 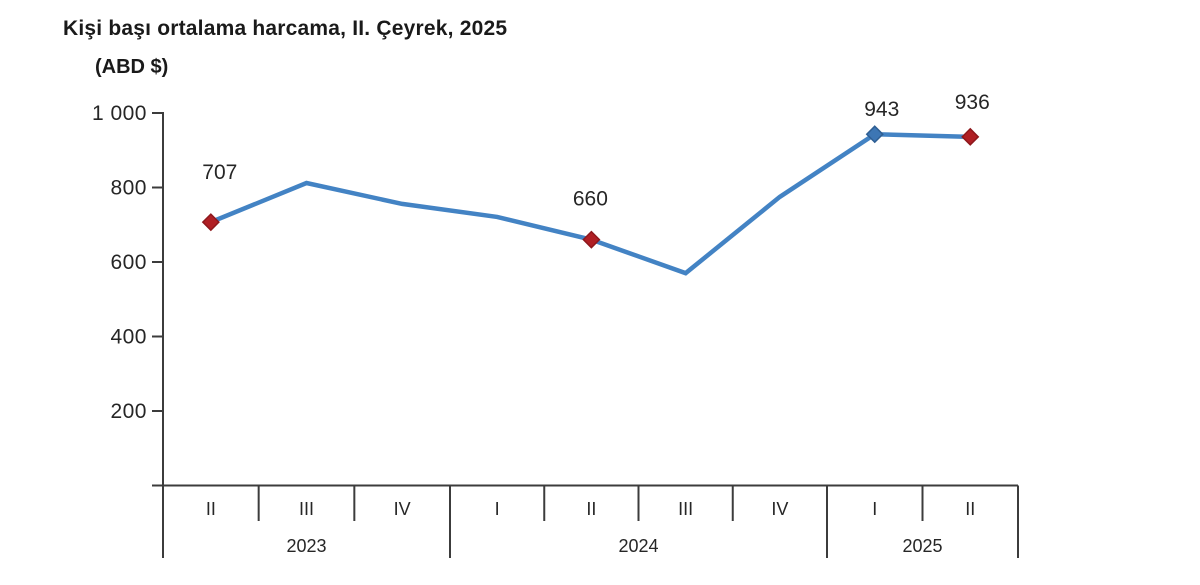 What do you see at coordinates (638, 546) in the screenshot?
I see `year-label: 2024` at bounding box center [638, 546].